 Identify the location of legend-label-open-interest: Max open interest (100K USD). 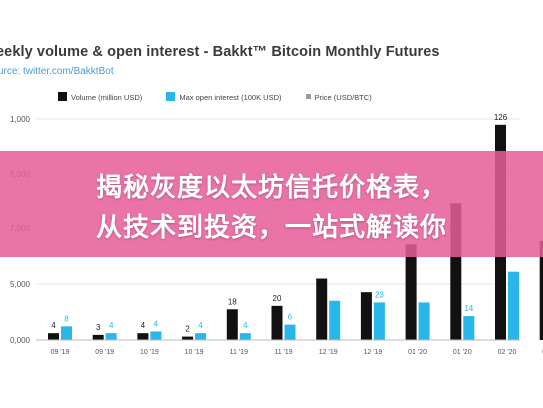
(230, 97).